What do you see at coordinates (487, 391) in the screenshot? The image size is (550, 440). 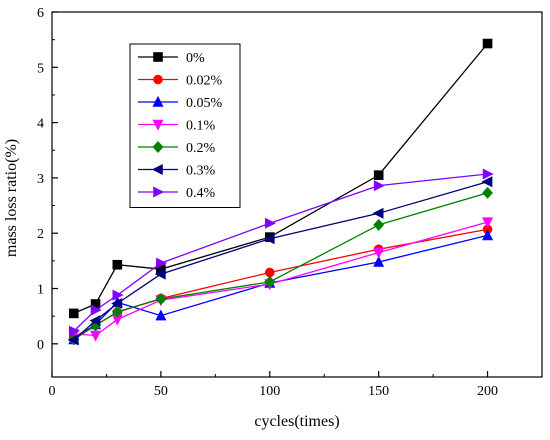 I see `x-tick-label: 200` at bounding box center [487, 391].